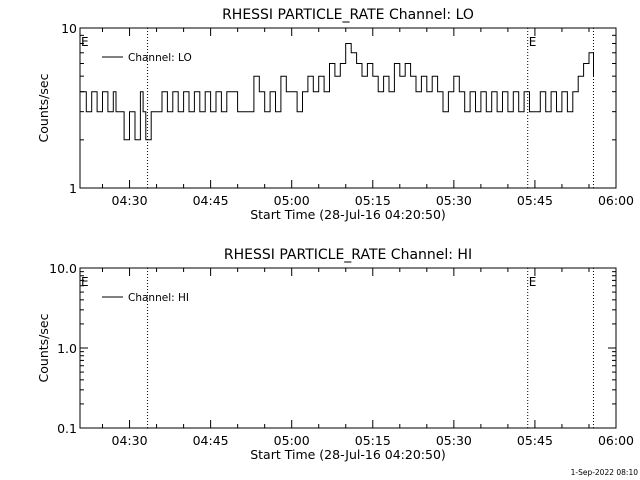  Describe the element at coordinates (348, 255) in the screenshot. I see `chart-title: RHESSI PARTICLE_RATE Channel: HI` at that location.